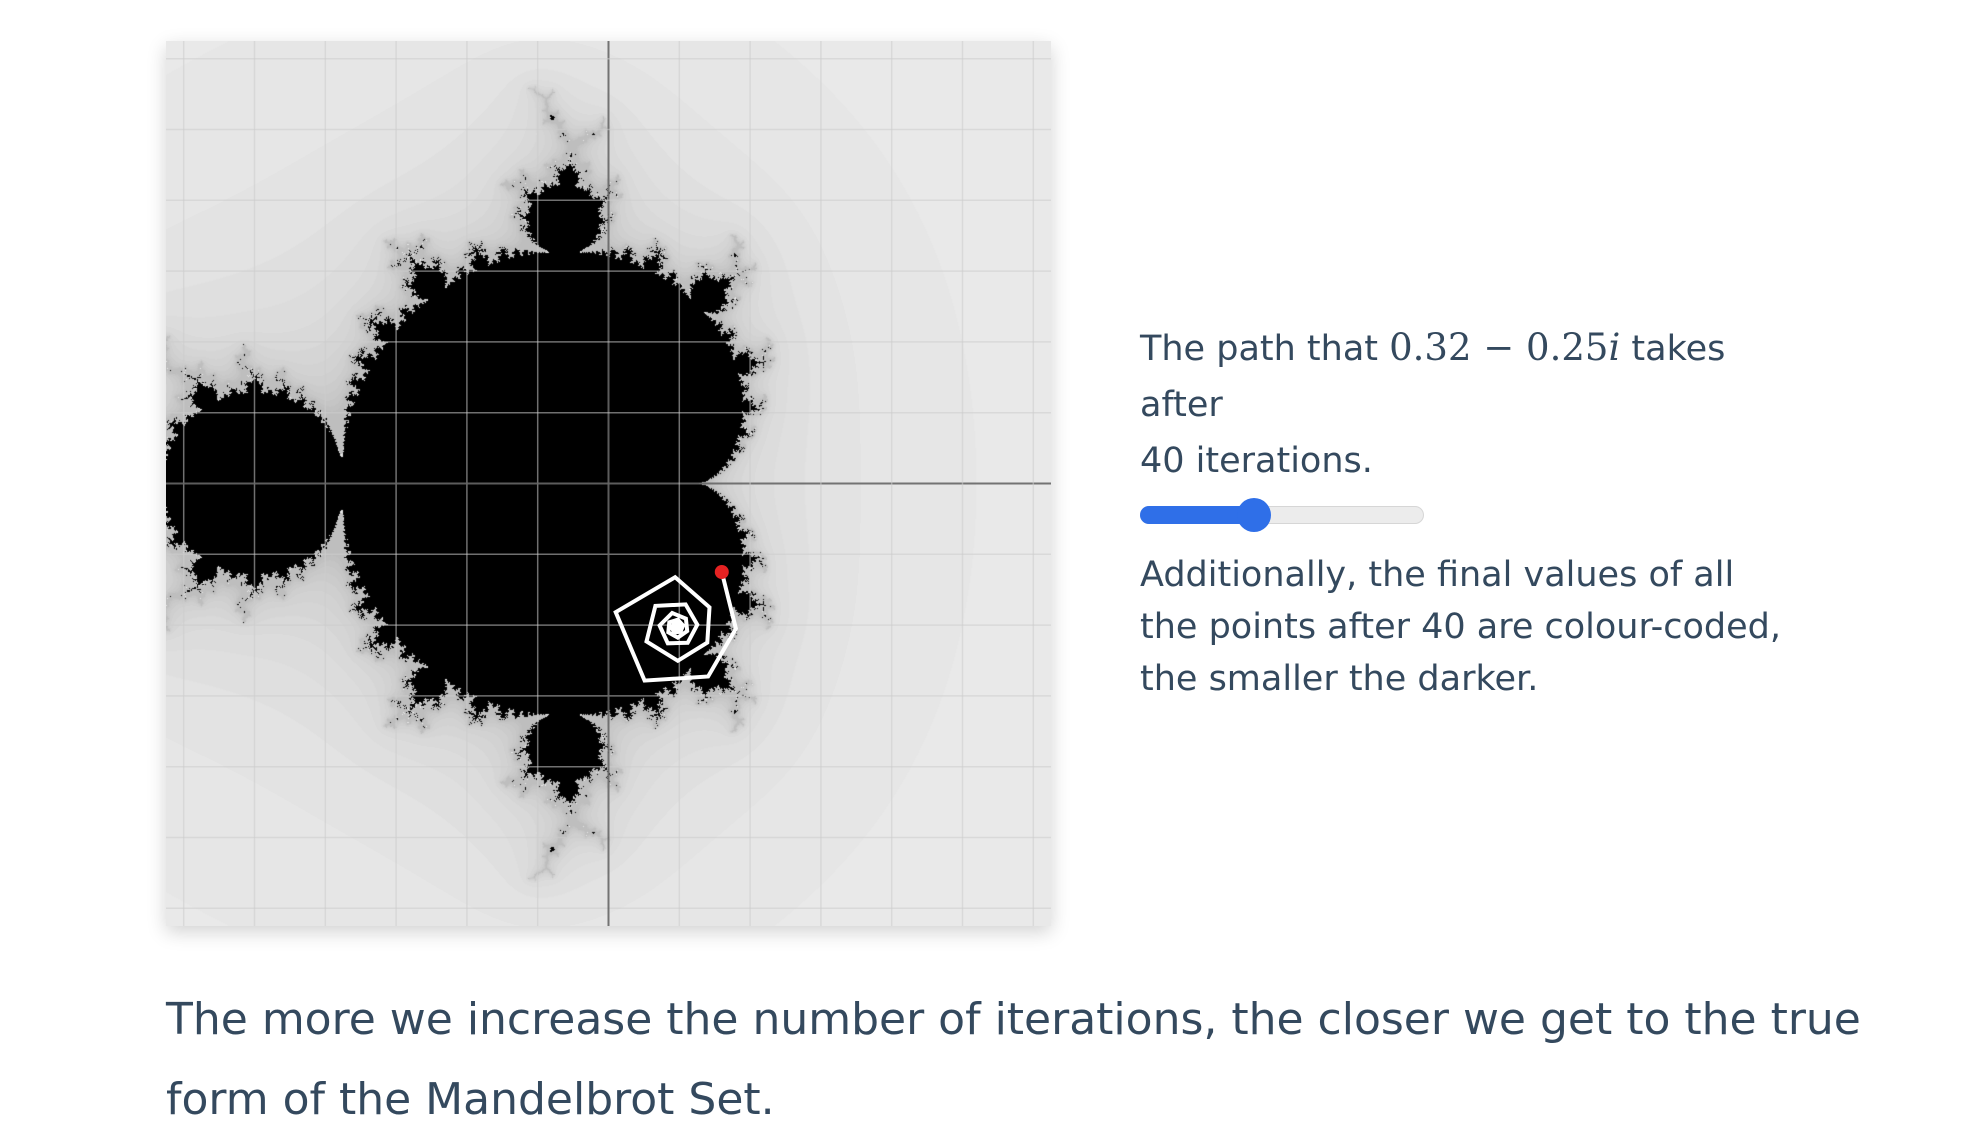 The height and width of the screenshot is (1148, 1978). Describe the element at coordinates (1197, 515) in the screenshot. I see `slider-fill` at that location.